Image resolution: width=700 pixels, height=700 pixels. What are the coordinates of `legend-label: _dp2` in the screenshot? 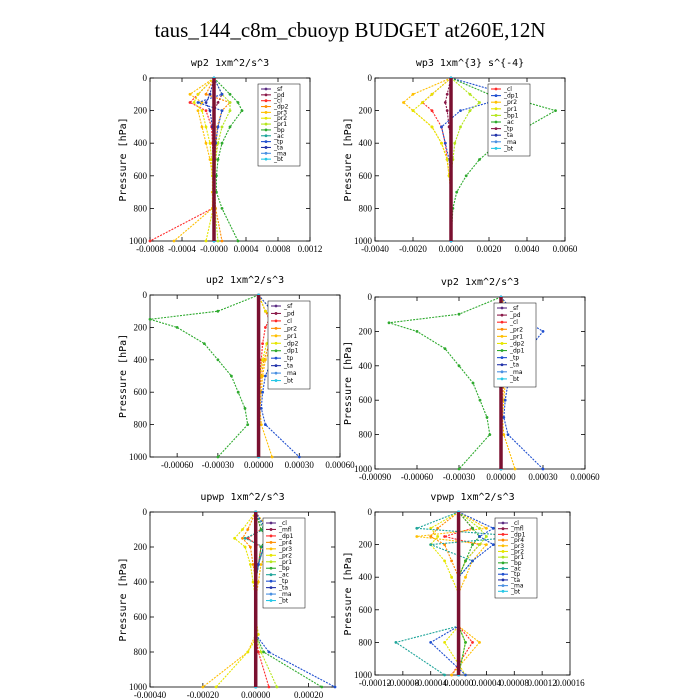 It's located at (291, 343).